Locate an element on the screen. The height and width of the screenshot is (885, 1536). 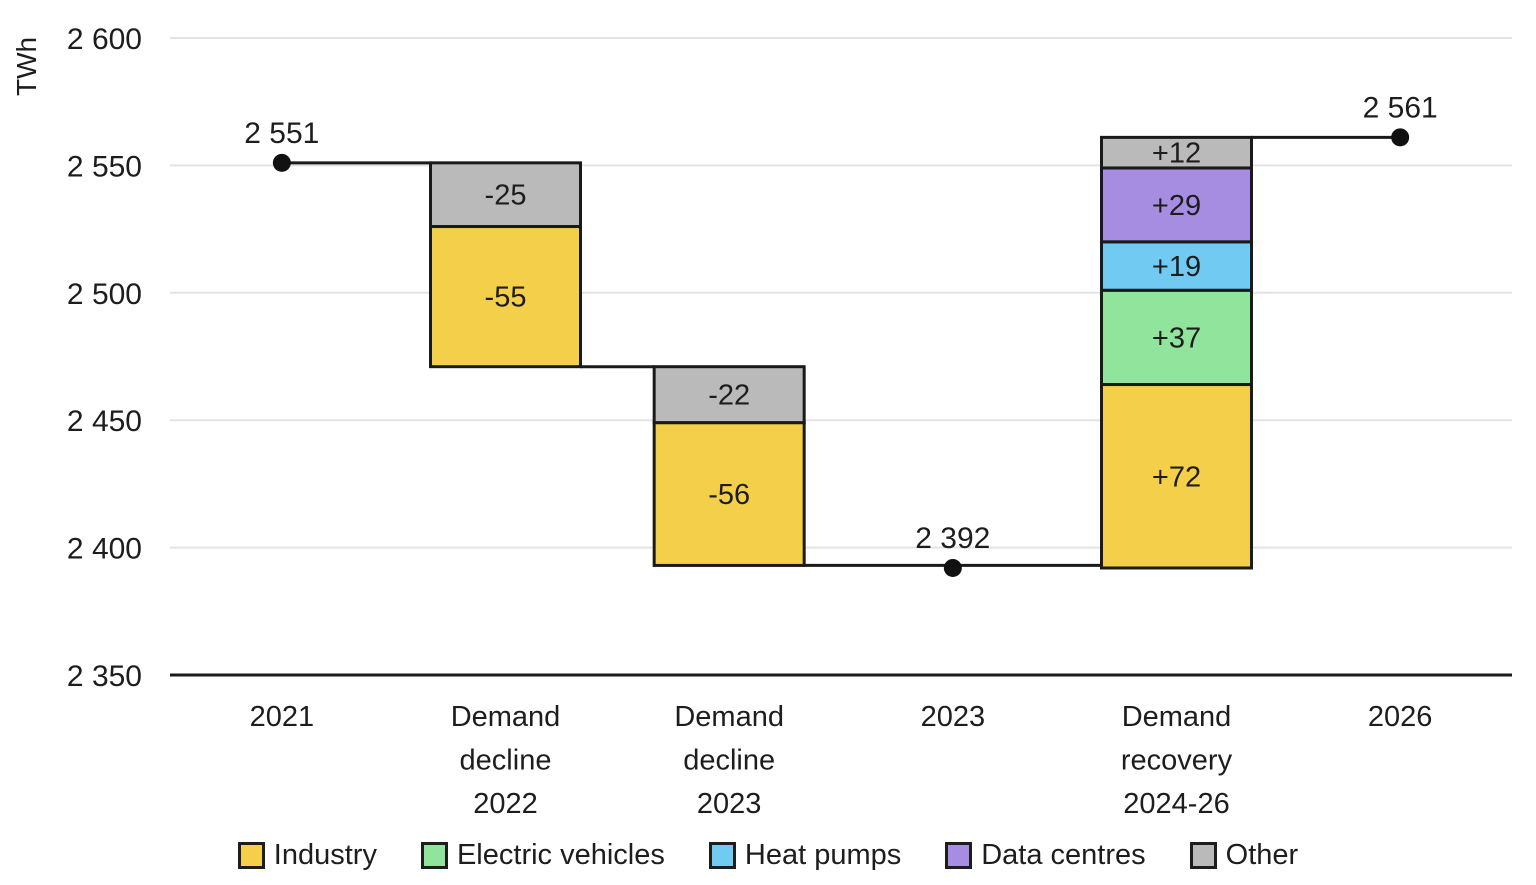
segment-value-label: +72 is located at coordinates (1176, 477).